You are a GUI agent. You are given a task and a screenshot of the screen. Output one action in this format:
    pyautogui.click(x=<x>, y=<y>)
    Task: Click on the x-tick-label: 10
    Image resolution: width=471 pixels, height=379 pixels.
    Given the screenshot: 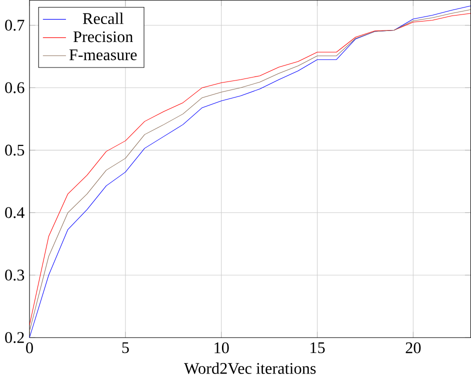 What is the action you would take?
    pyautogui.click(x=221, y=348)
    